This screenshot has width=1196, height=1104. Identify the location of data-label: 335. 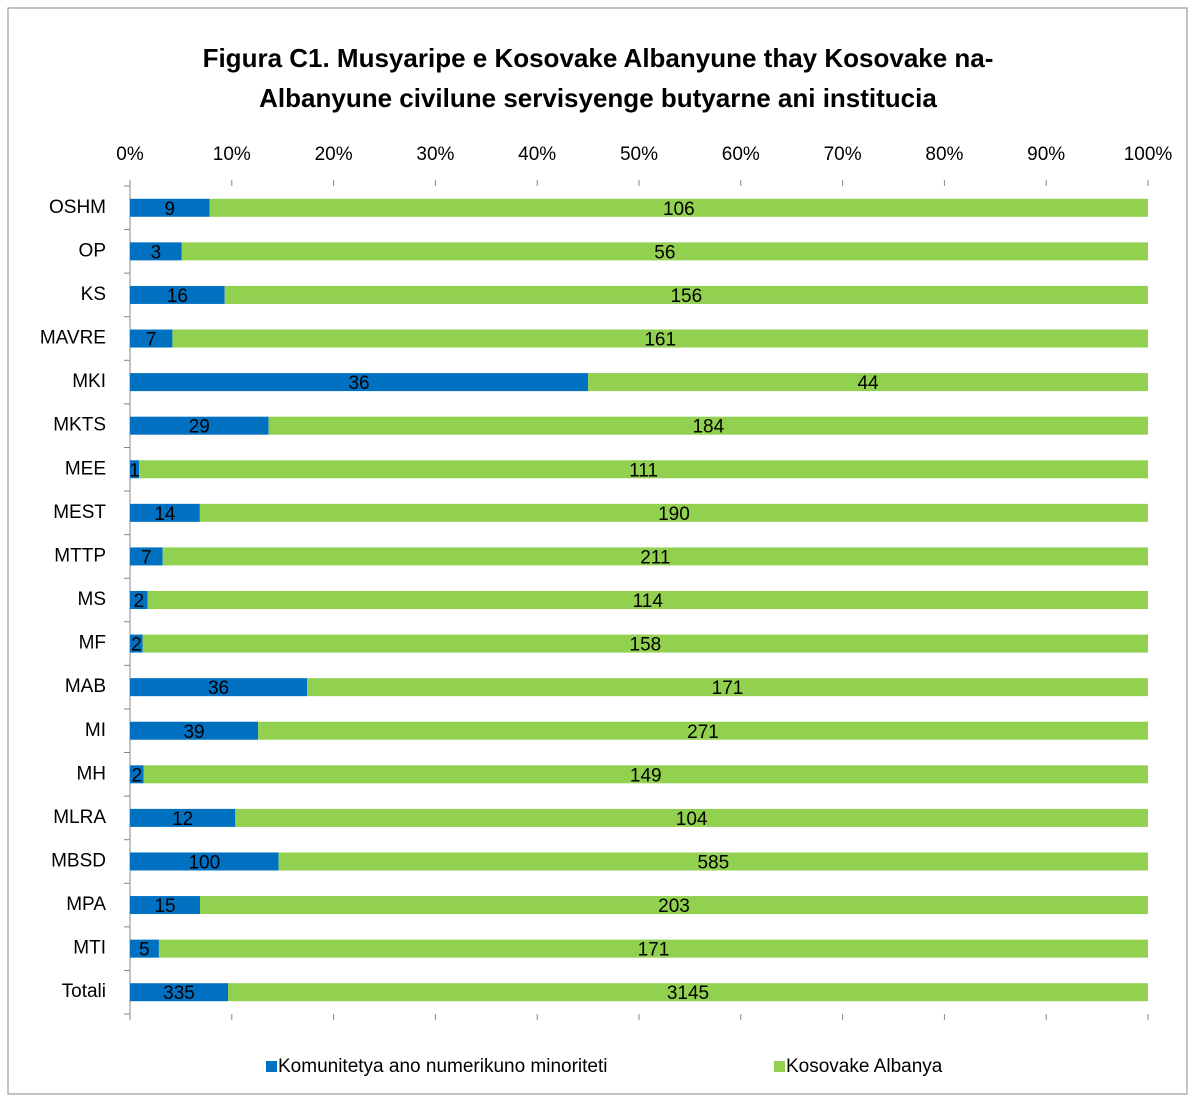
(179, 993).